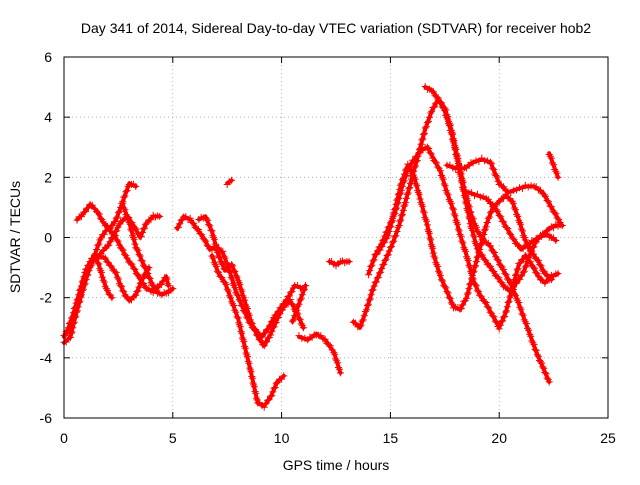 This screenshot has height=485, width=640. Describe the element at coordinates (339, 263) in the screenshot. I see `series-t13` at that location.